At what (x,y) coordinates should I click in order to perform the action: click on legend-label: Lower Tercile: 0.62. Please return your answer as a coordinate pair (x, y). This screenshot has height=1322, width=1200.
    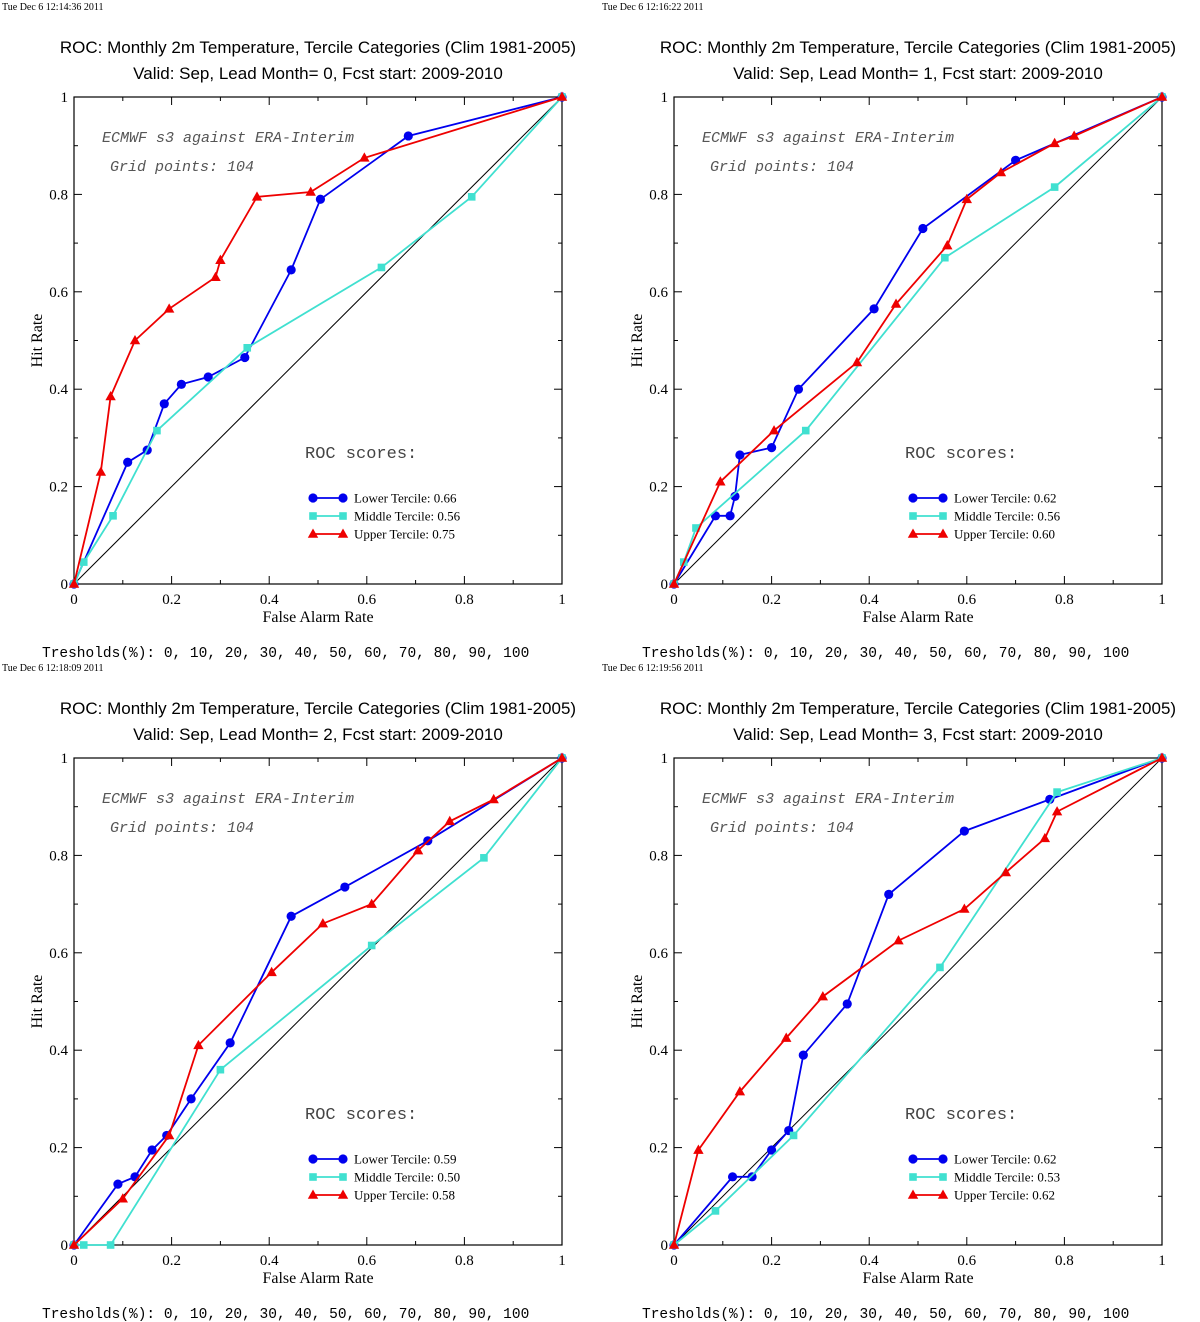
    Looking at the image, I should click on (1005, 498).